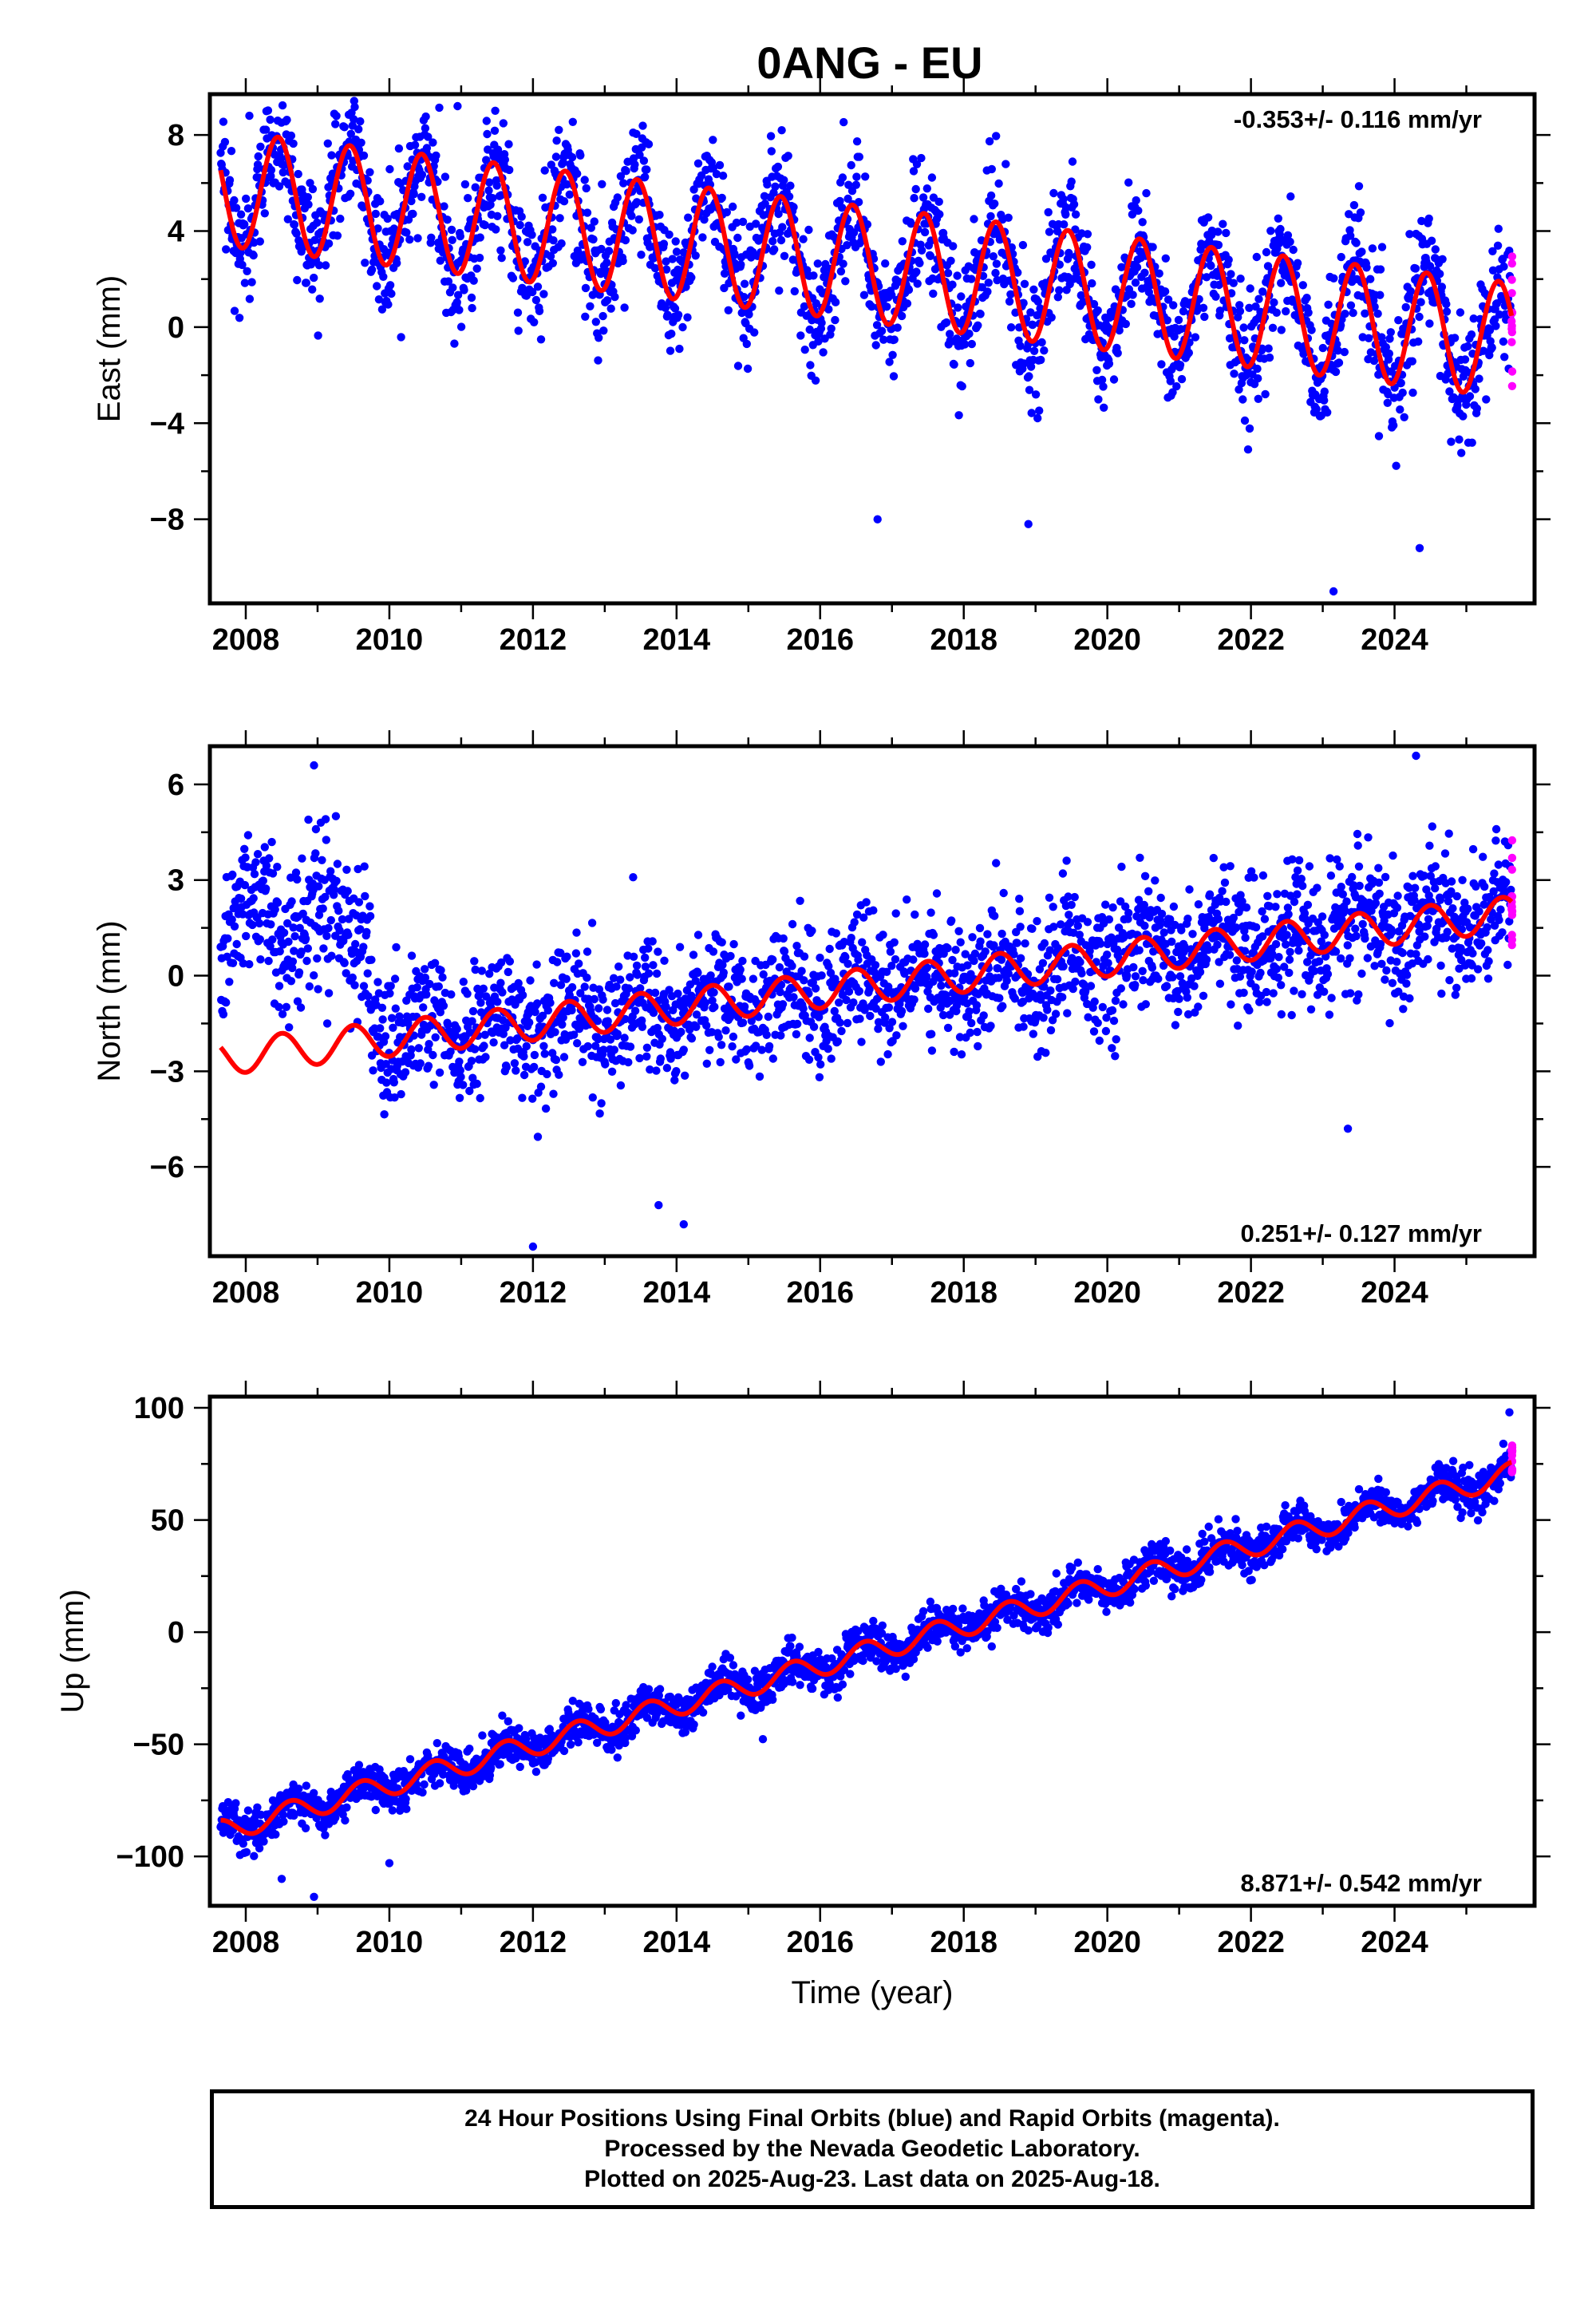 This screenshot has height=2316, width=1596. Describe the element at coordinates (1511, 909) in the screenshot. I see `rapid-orbit-point` at that location.